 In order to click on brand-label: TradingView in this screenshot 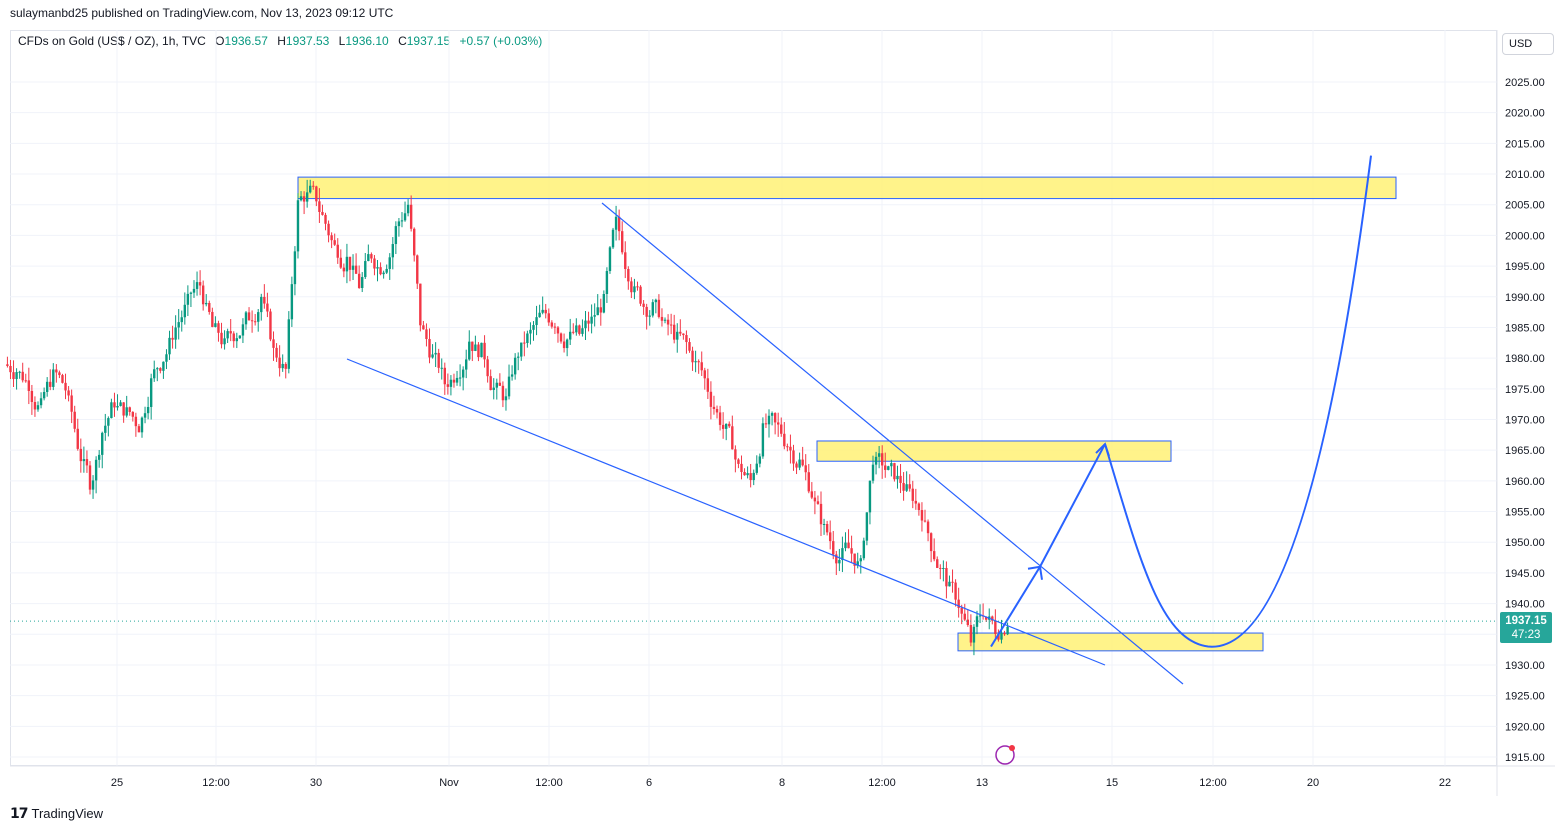, I will do `click(67, 813)`.